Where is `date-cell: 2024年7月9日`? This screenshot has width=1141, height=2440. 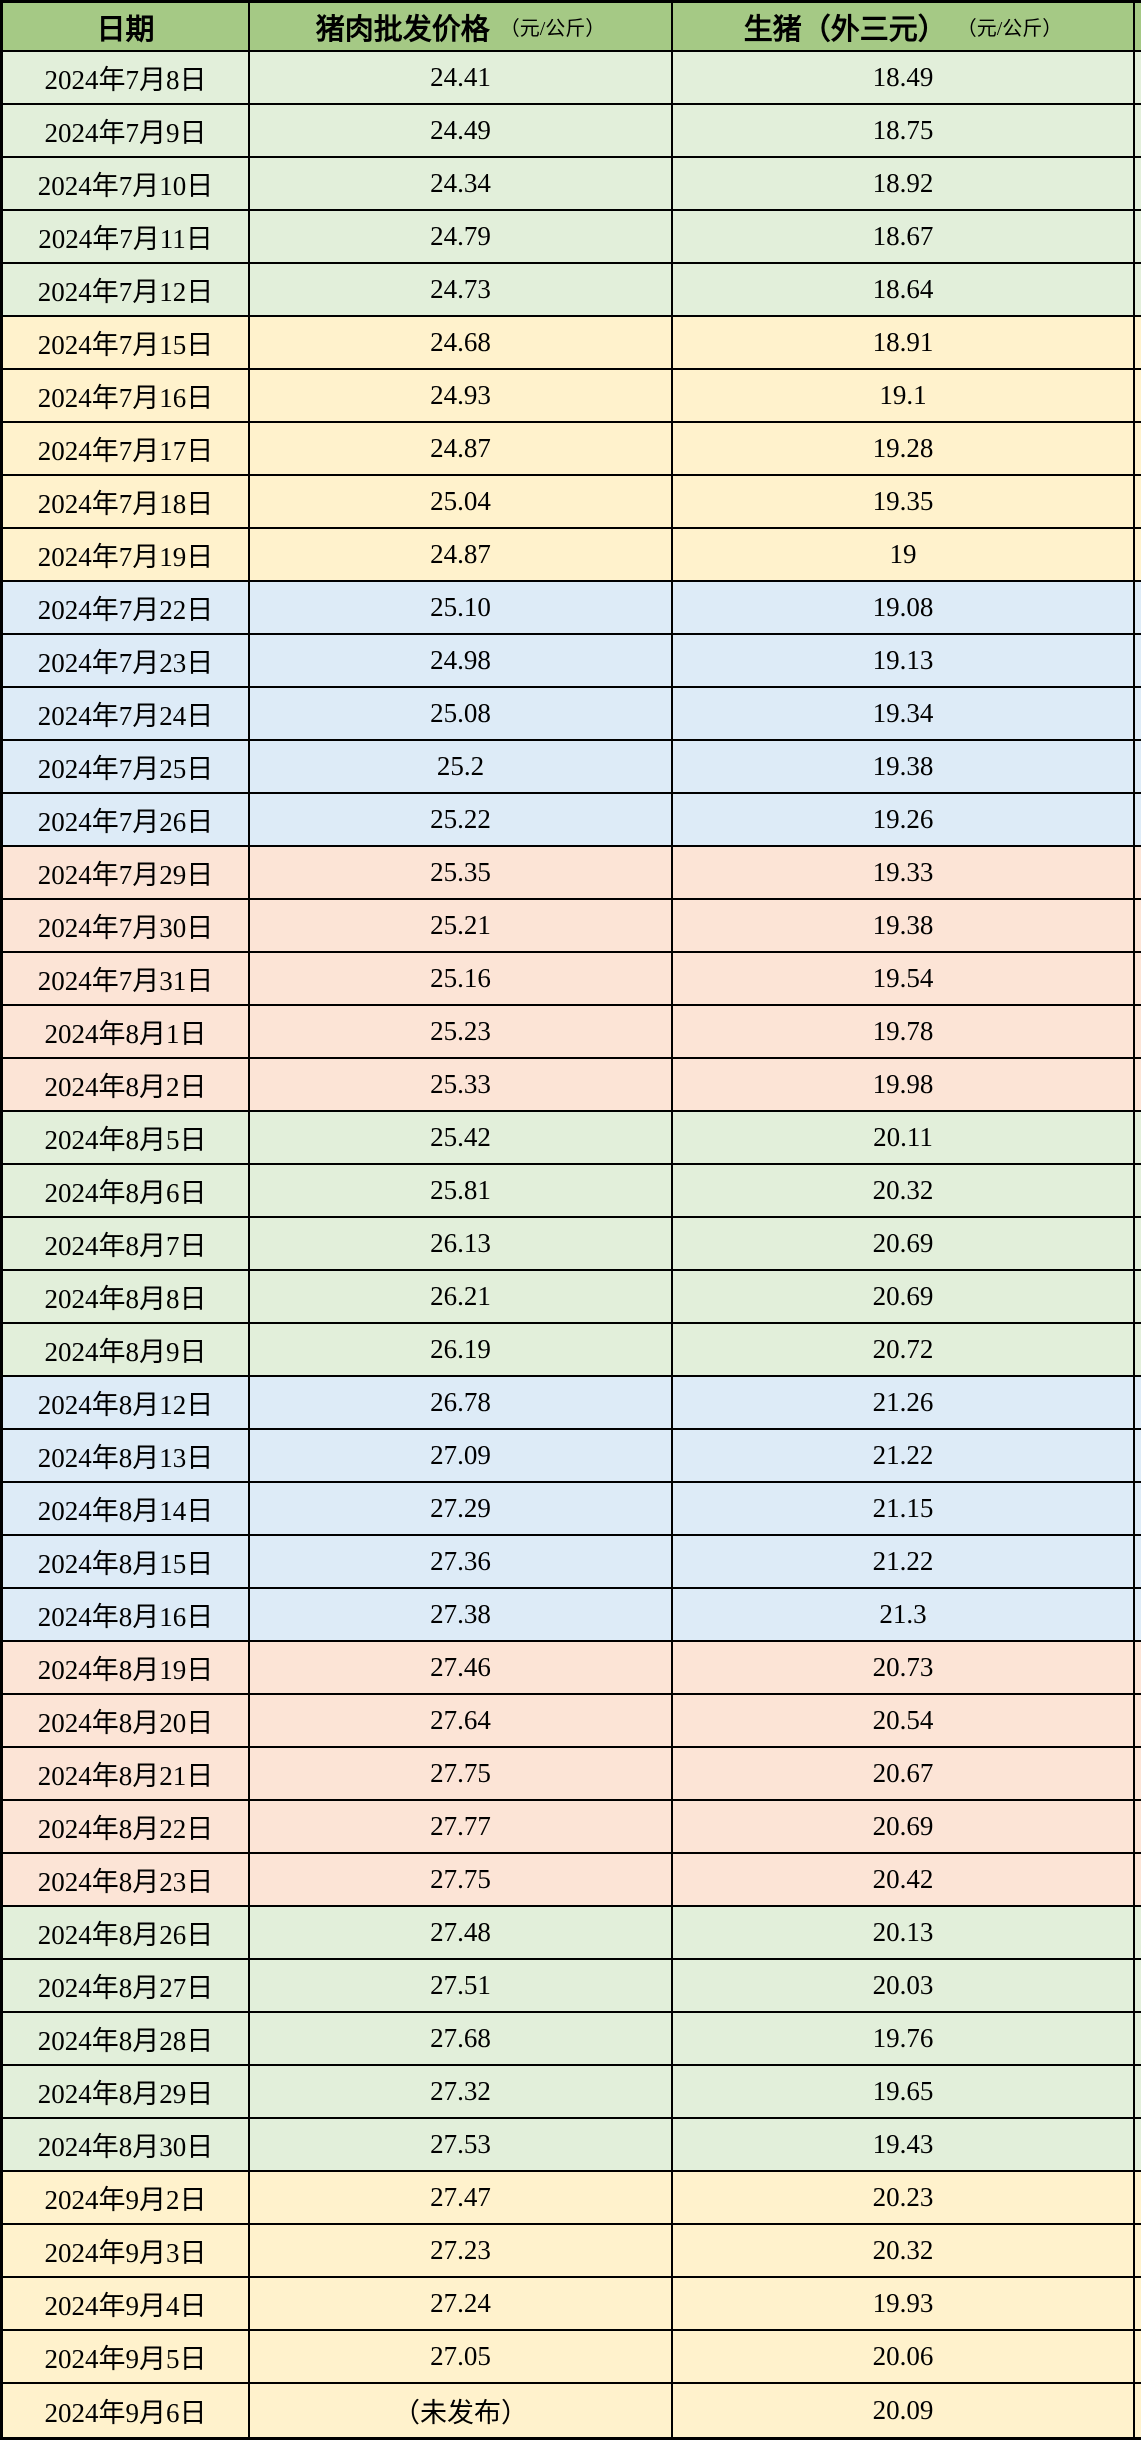 date-cell: 2024年7月9日 is located at coordinates (126, 130).